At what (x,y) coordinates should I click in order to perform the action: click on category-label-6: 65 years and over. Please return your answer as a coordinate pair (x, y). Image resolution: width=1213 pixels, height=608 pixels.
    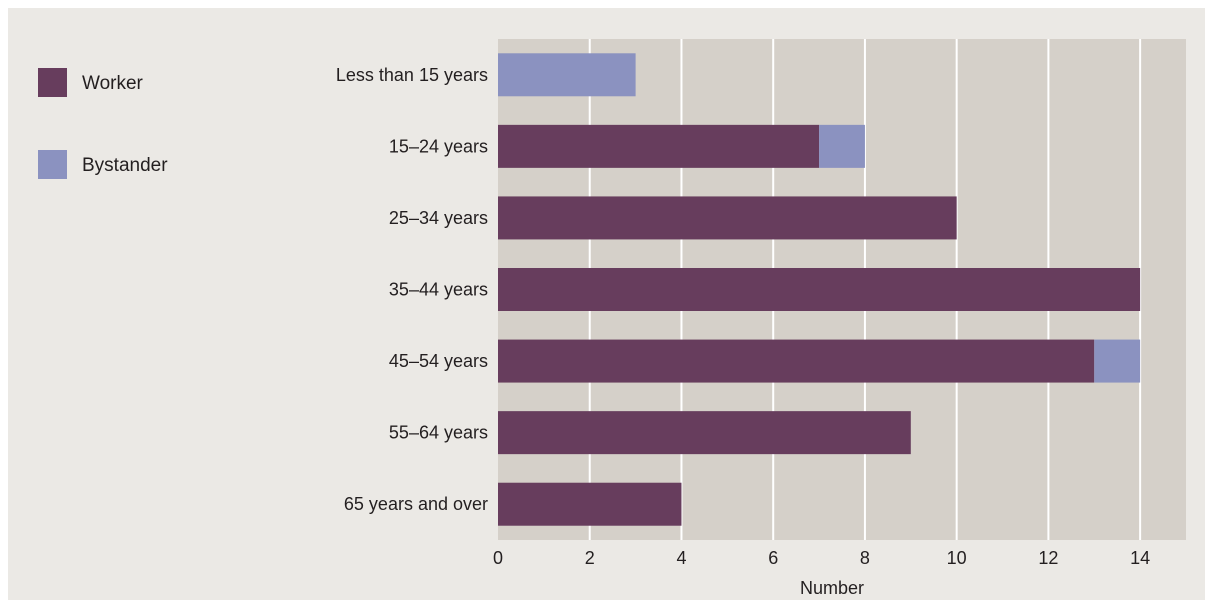
    Looking at the image, I should click on (416, 504).